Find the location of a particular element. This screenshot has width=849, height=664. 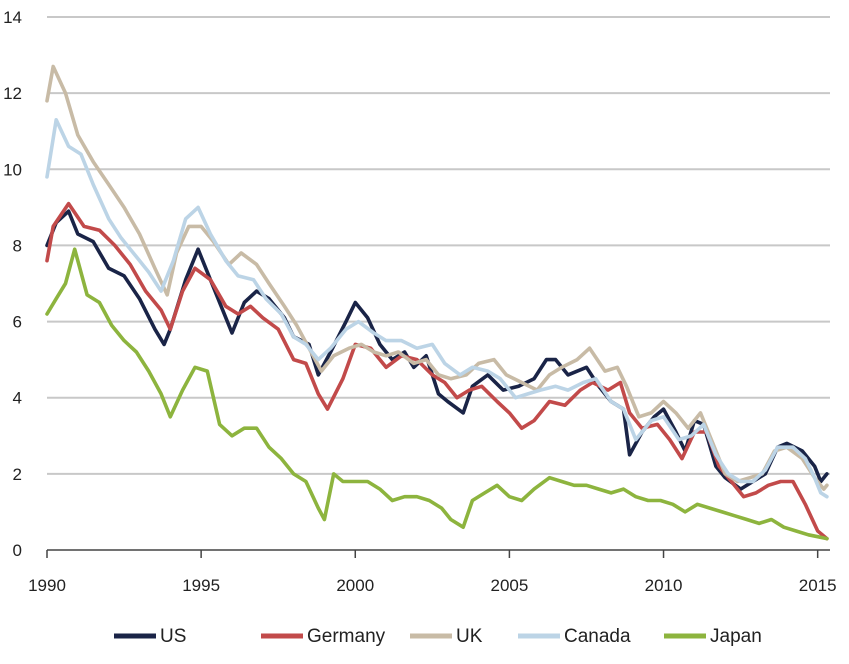

x-tick-label: 2010 is located at coordinates (664, 585).